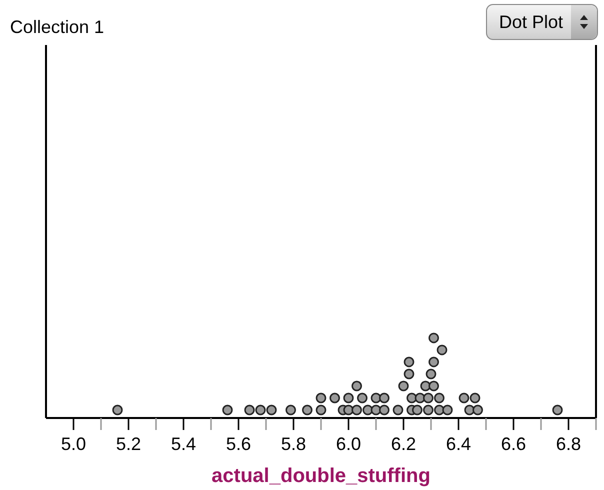 This screenshot has width=604, height=490. Describe the element at coordinates (513, 444) in the screenshot. I see `x-tick-label: 6.6` at that location.